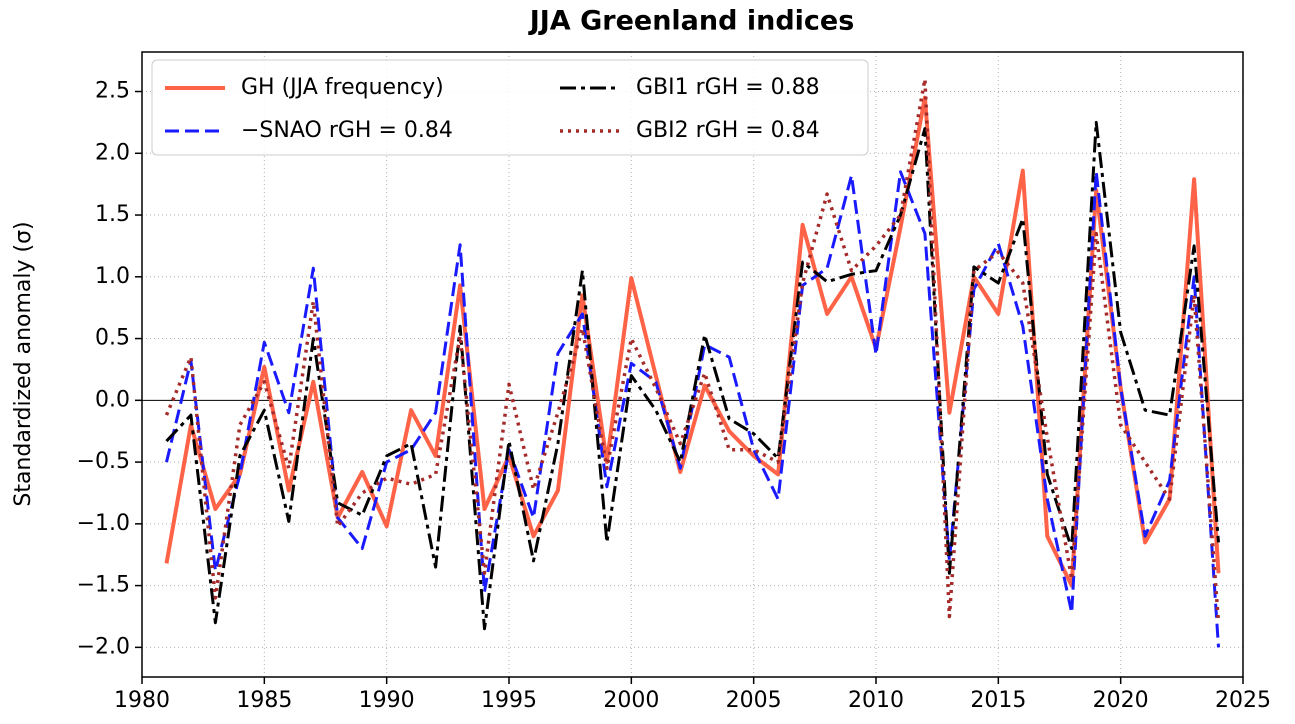 The height and width of the screenshot is (724, 1295). What do you see at coordinates (23, 363) in the screenshot?
I see `y-axis-label: Standardized anomaly (σ)` at bounding box center [23, 363].